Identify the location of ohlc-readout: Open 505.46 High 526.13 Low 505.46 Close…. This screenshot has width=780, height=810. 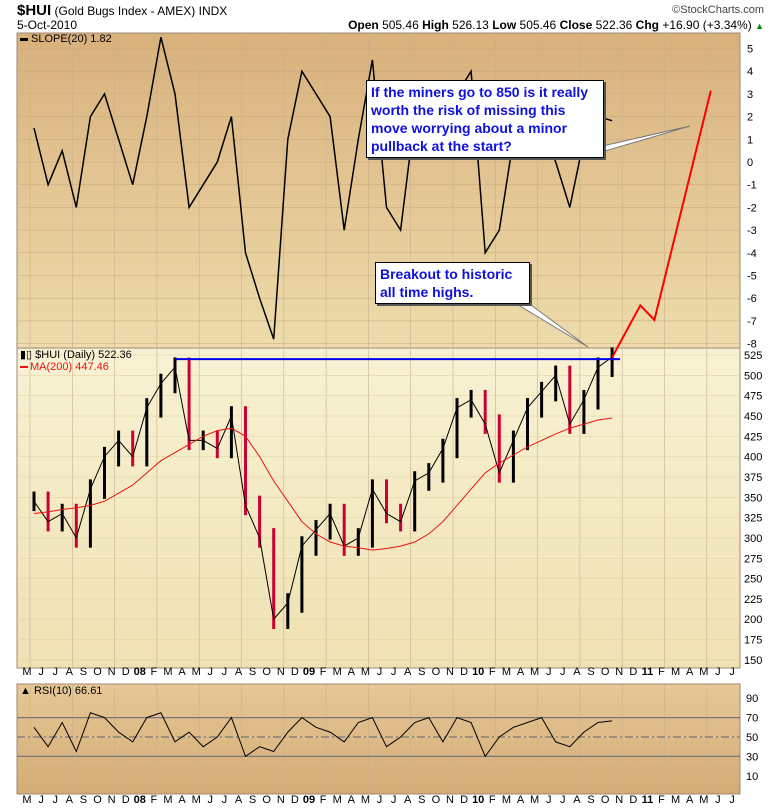
(556, 25).